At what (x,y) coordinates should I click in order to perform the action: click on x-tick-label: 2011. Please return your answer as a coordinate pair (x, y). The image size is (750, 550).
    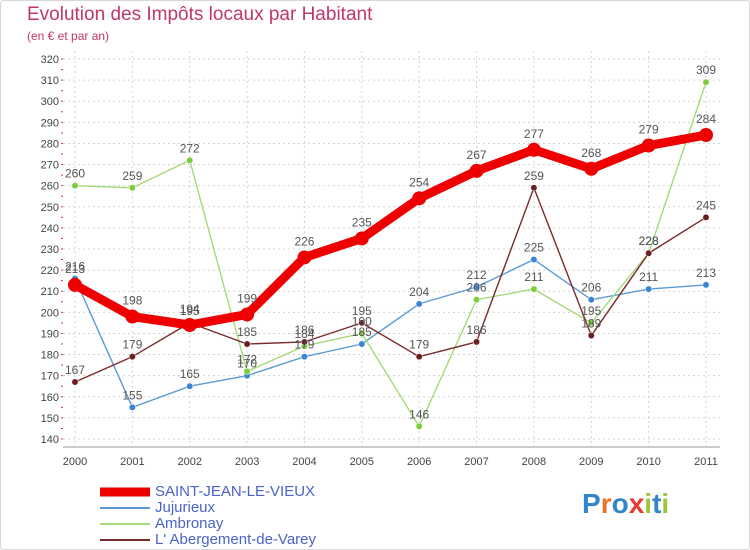
    Looking at the image, I should click on (706, 462).